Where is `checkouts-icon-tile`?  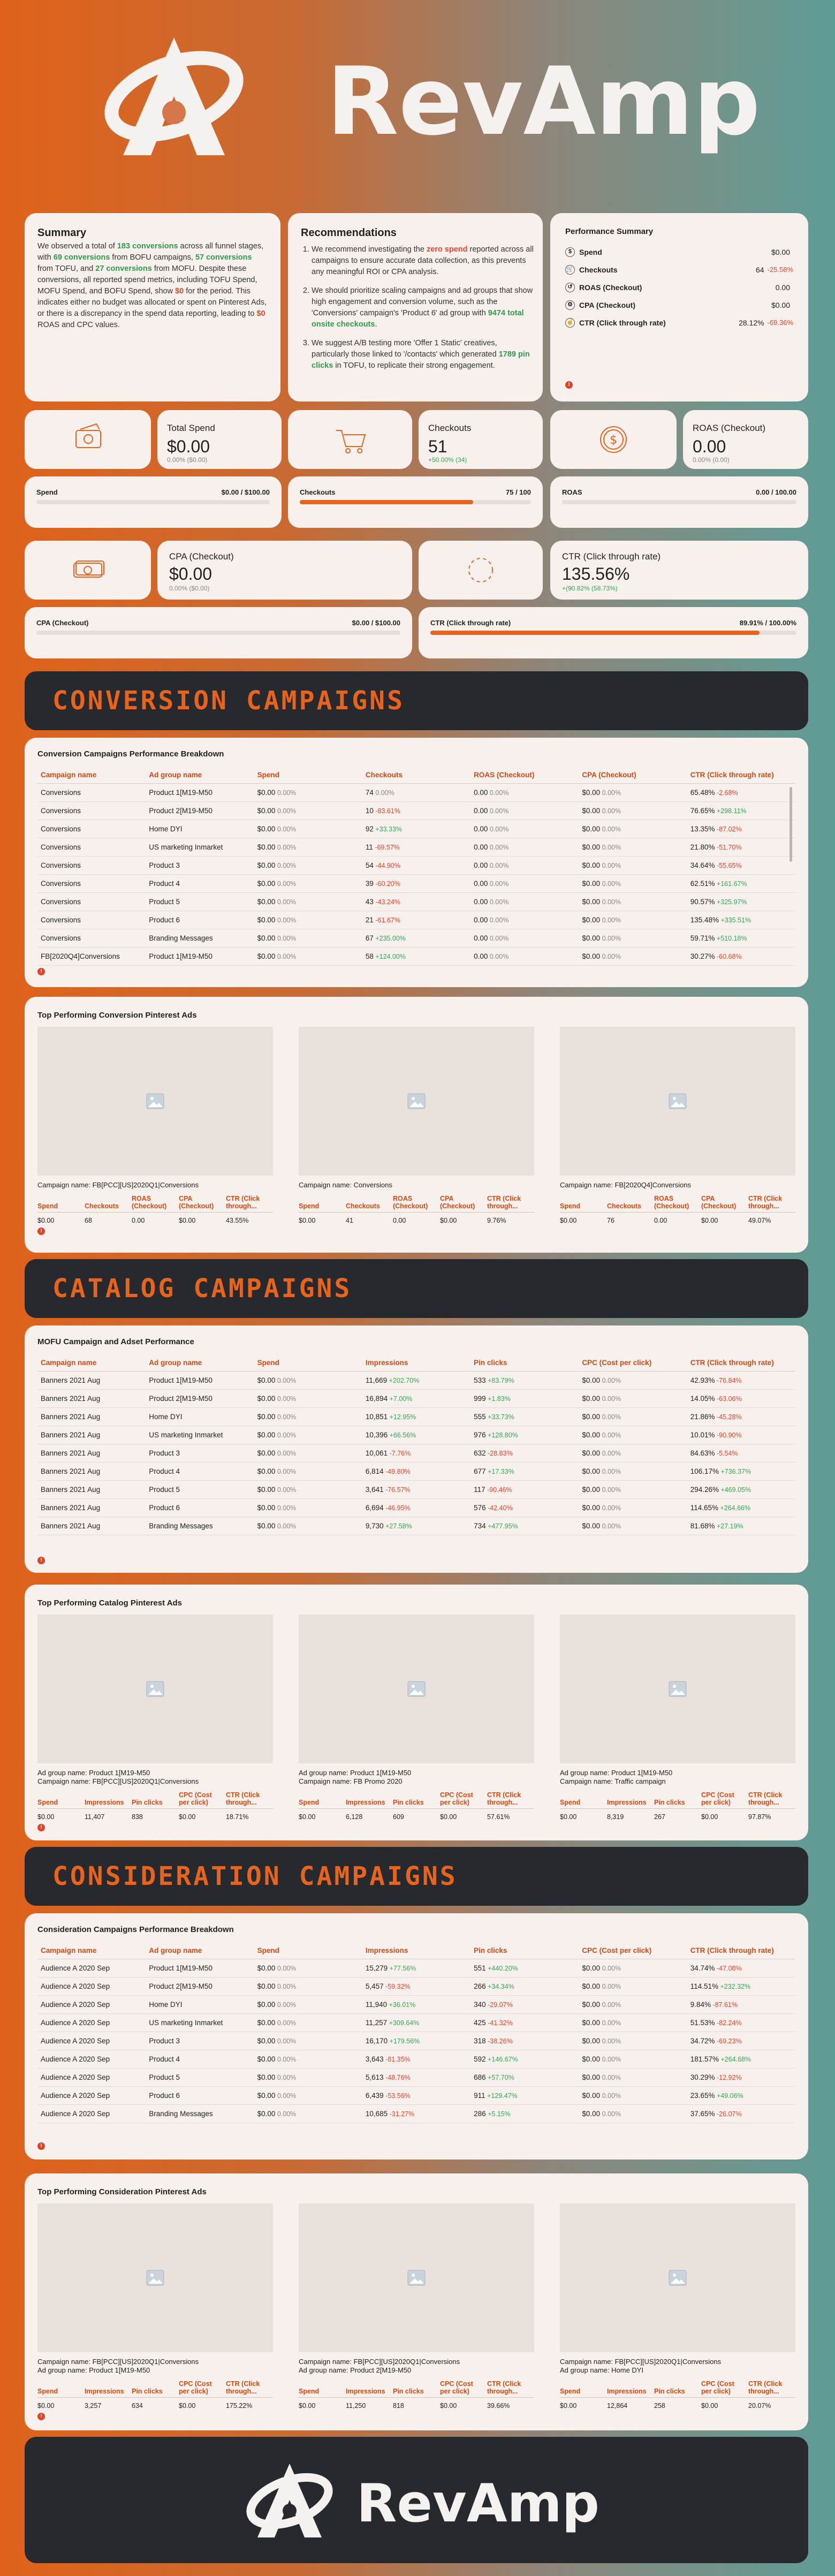 checkouts-icon-tile is located at coordinates (350, 439).